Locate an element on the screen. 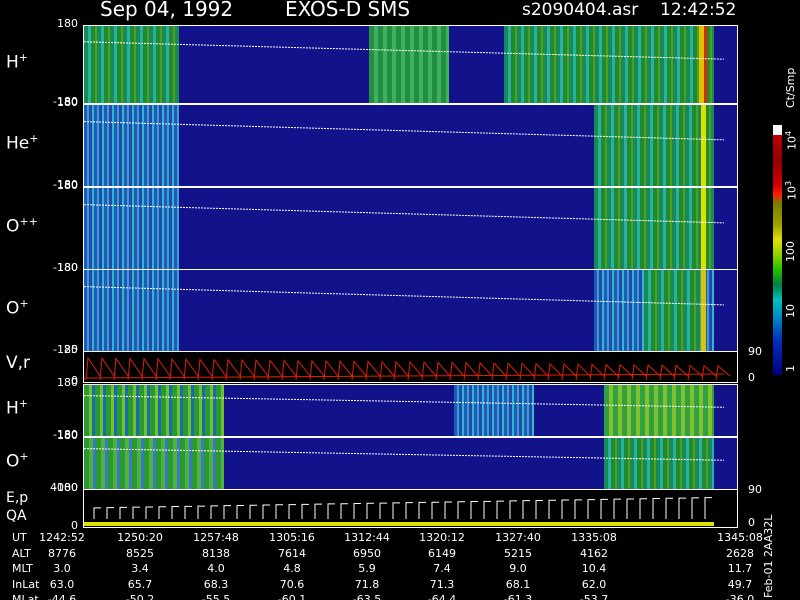 The image size is (800, 600). ephemeris-value: 1327:40 is located at coordinates (518, 537).